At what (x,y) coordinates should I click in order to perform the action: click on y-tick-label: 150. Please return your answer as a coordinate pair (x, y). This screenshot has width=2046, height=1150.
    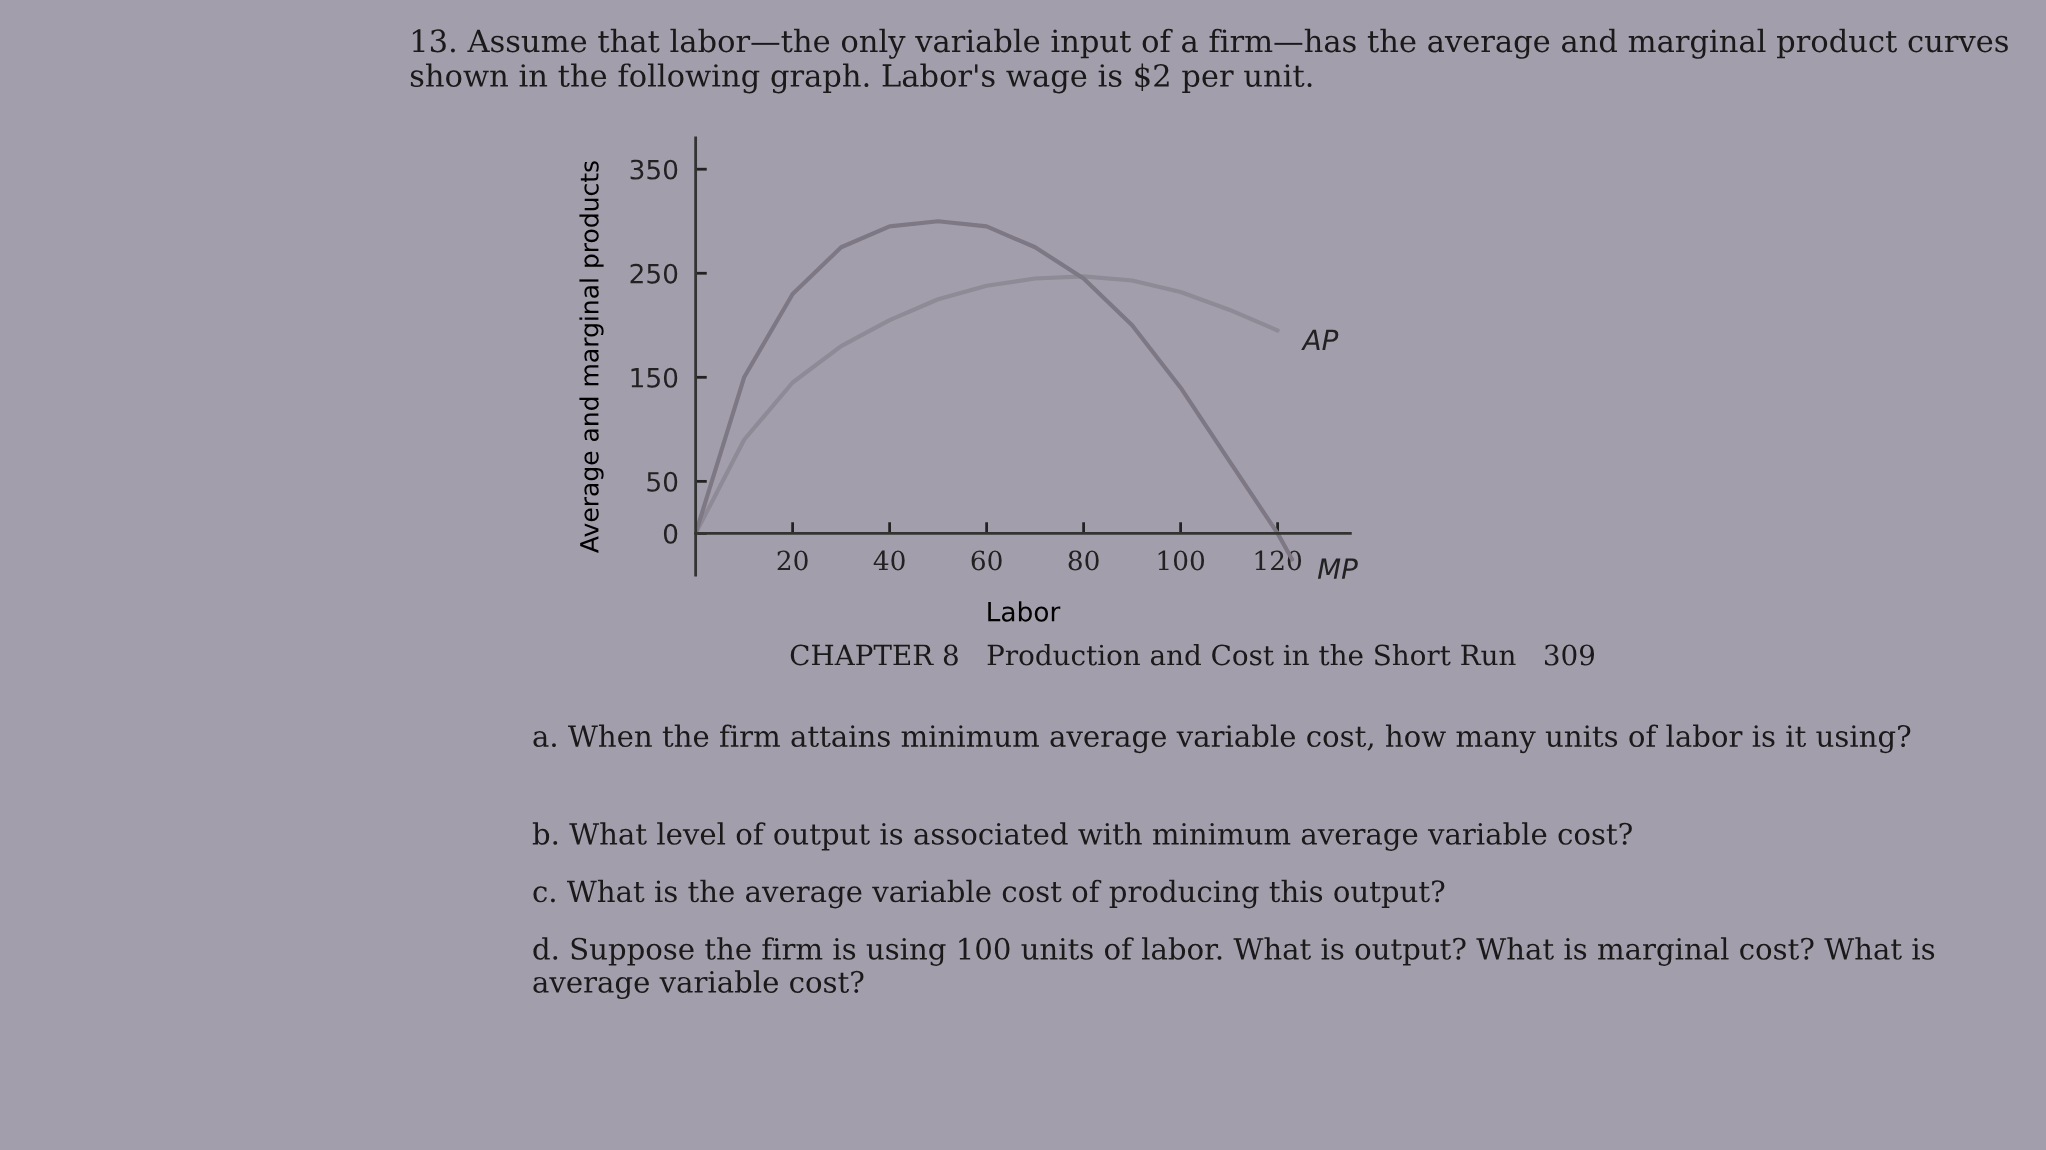
    Looking at the image, I should click on (654, 377).